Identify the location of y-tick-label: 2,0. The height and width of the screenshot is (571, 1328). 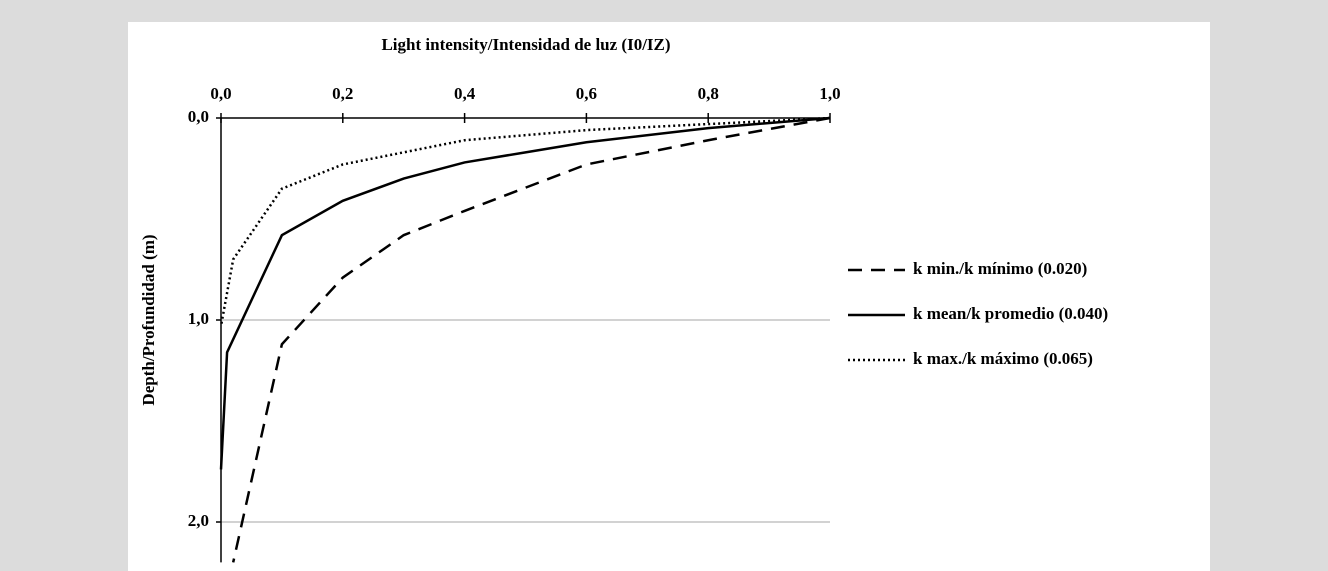
(198, 520).